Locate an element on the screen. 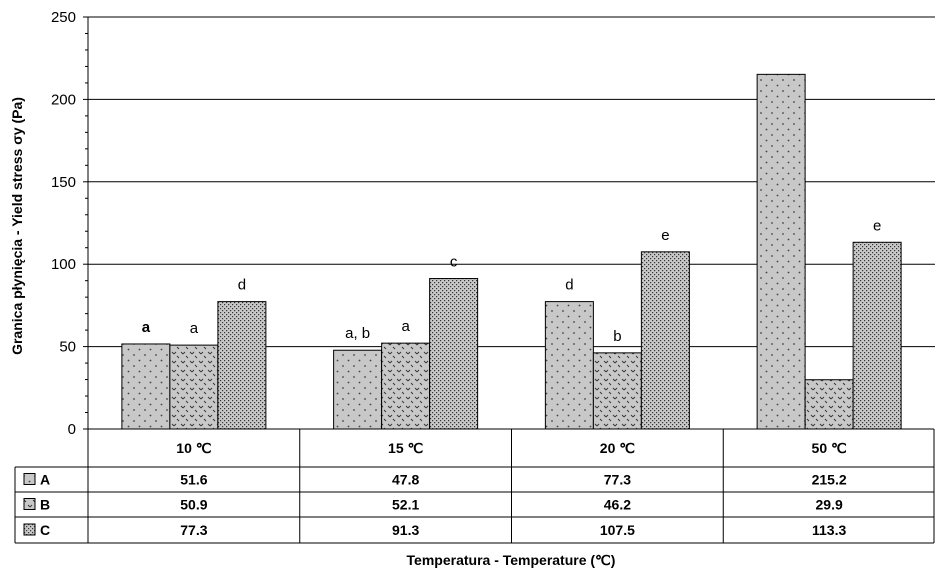 This screenshot has height=575, width=935. table-cell-value: 215.2 is located at coordinates (829, 480).